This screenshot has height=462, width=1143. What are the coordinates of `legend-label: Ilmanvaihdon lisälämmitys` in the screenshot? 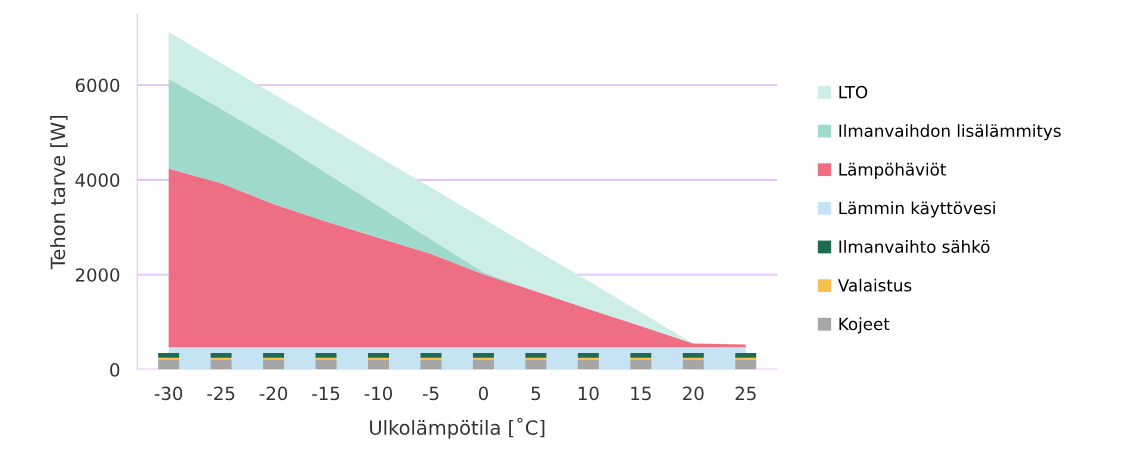 It's located at (950, 132).